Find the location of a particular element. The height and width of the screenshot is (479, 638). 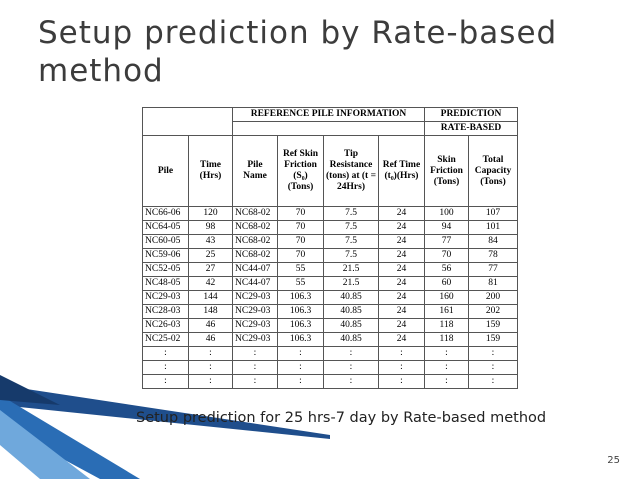

table-cell: 120 is located at coordinates (210, 213).